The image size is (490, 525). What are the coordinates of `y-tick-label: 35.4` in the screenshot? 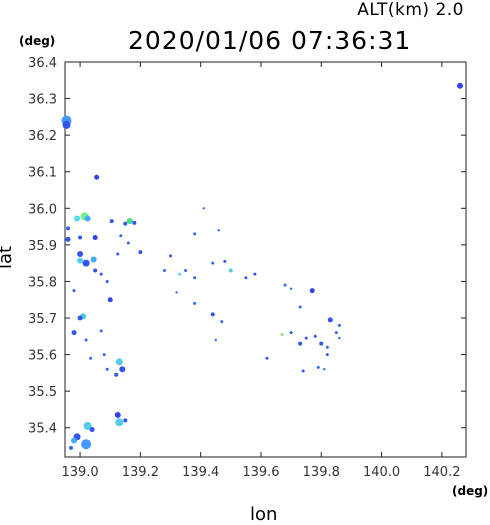 It's located at (42, 429).